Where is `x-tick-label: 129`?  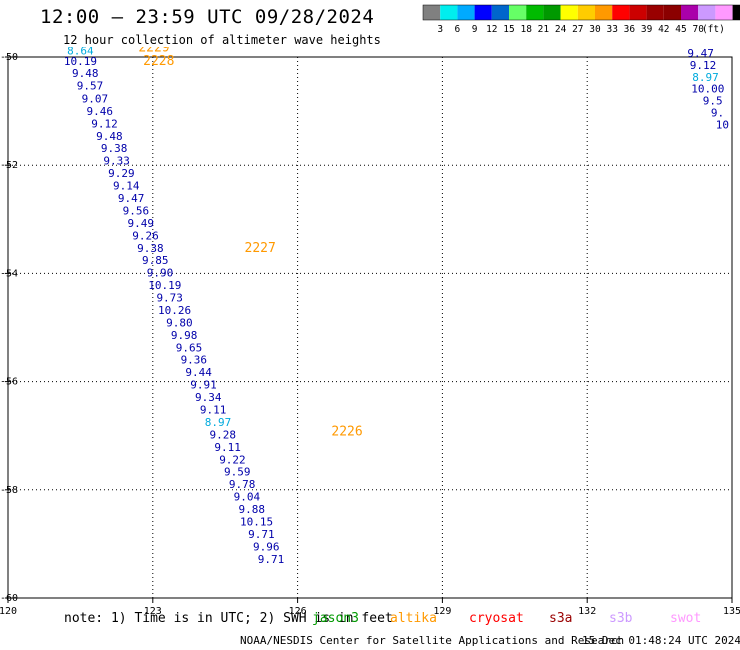 x-tick-label: 129 is located at coordinates (442, 611).